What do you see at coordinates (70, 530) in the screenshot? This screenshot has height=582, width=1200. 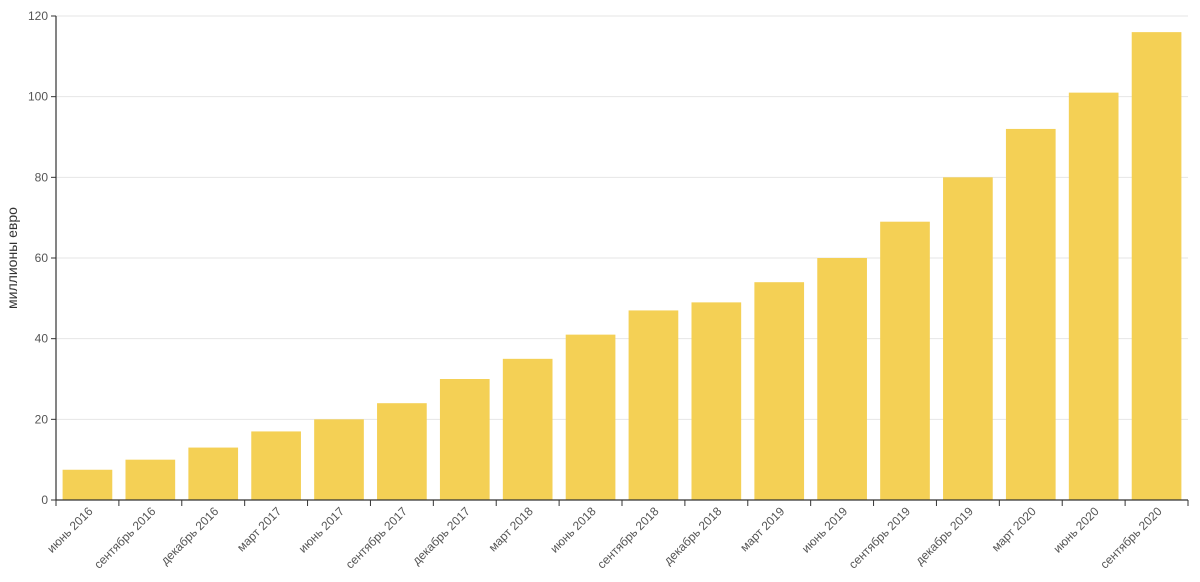 I see `x-tick-label: июнь 2016` at bounding box center [70, 530].